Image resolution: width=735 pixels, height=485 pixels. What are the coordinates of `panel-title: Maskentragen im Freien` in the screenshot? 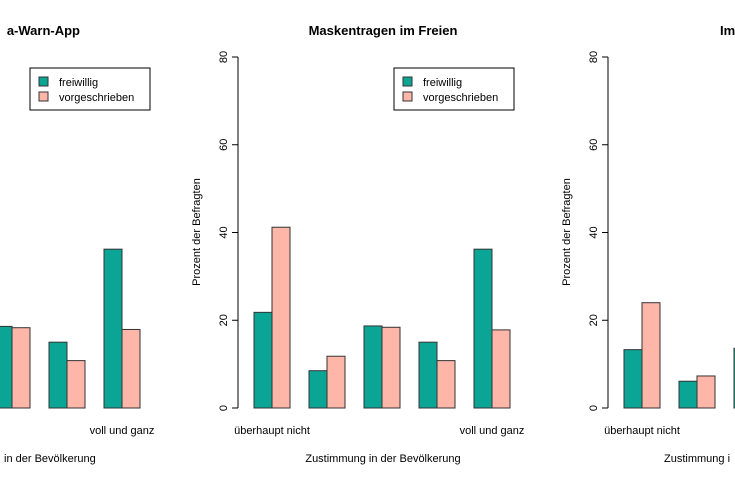 It's located at (383, 30).